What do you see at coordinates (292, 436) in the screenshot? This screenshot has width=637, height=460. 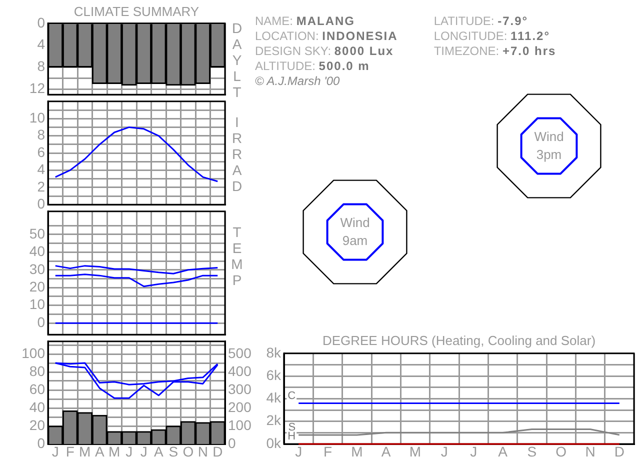 I see `series-label: H` at bounding box center [292, 436].